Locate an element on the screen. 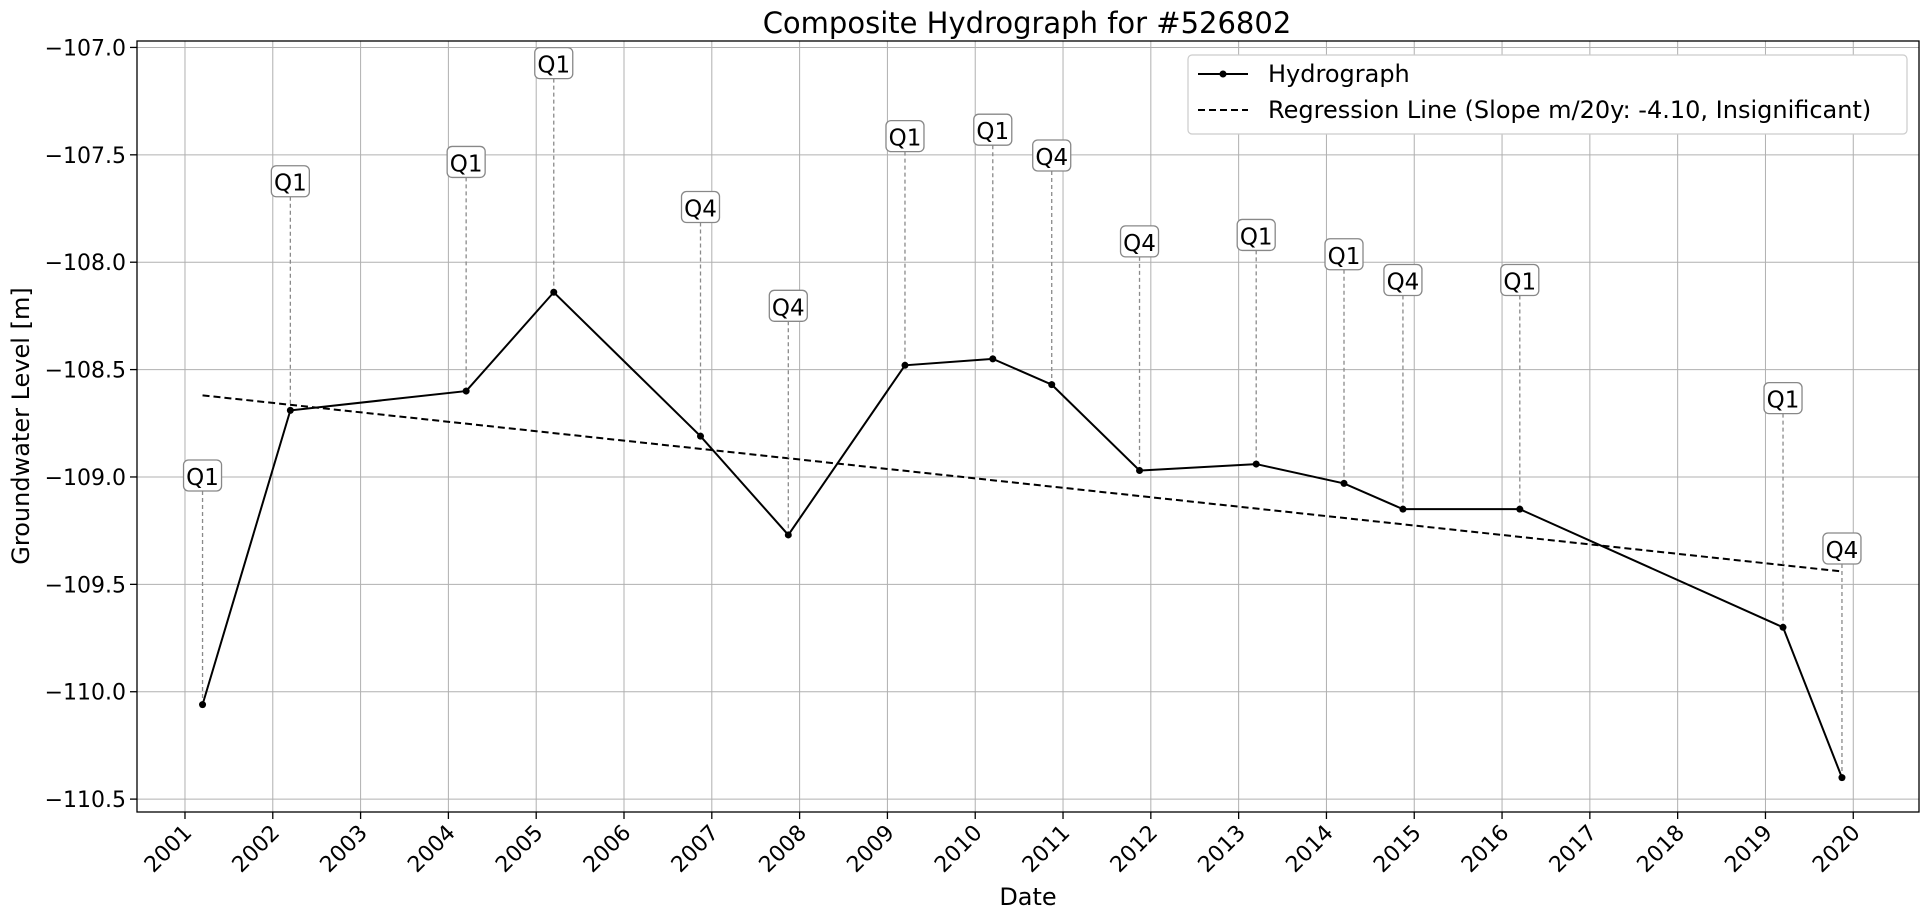 This screenshot has height=920, width=1929. x-tick-label: 2003 is located at coordinates (344, 849).